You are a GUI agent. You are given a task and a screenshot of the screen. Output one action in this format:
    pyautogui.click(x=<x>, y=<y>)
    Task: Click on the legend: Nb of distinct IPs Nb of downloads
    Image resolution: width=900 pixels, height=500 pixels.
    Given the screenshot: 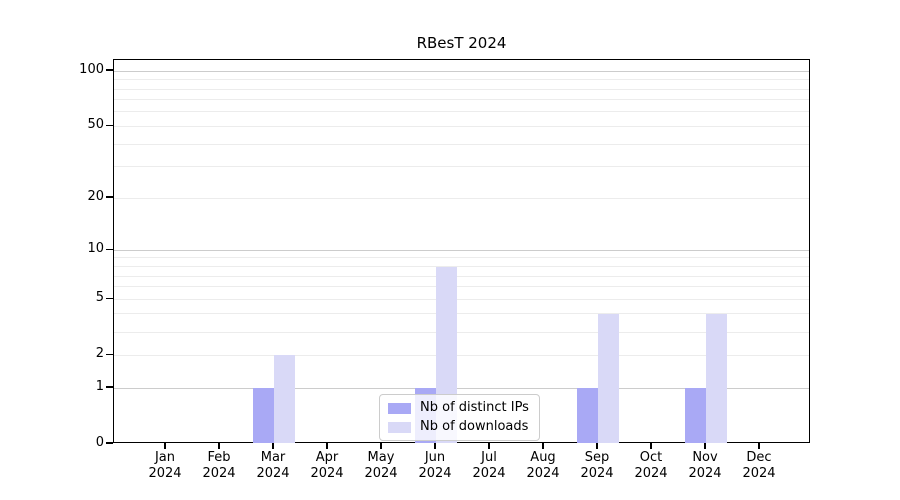 What is the action you would take?
    pyautogui.click(x=459, y=417)
    